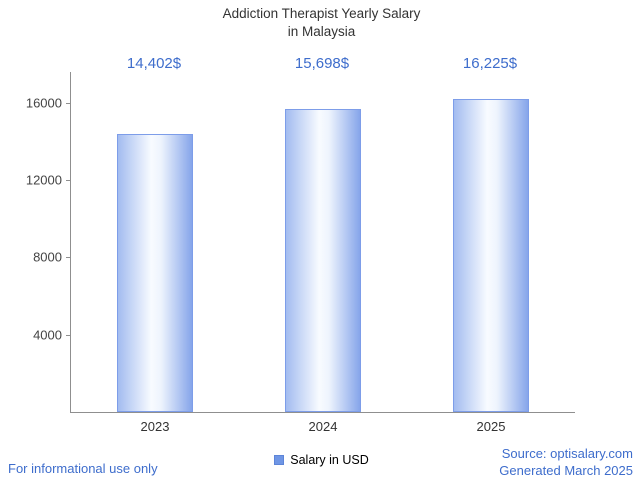  I want to click on y-axis-tick-label-16000: 16000, so click(43, 103).